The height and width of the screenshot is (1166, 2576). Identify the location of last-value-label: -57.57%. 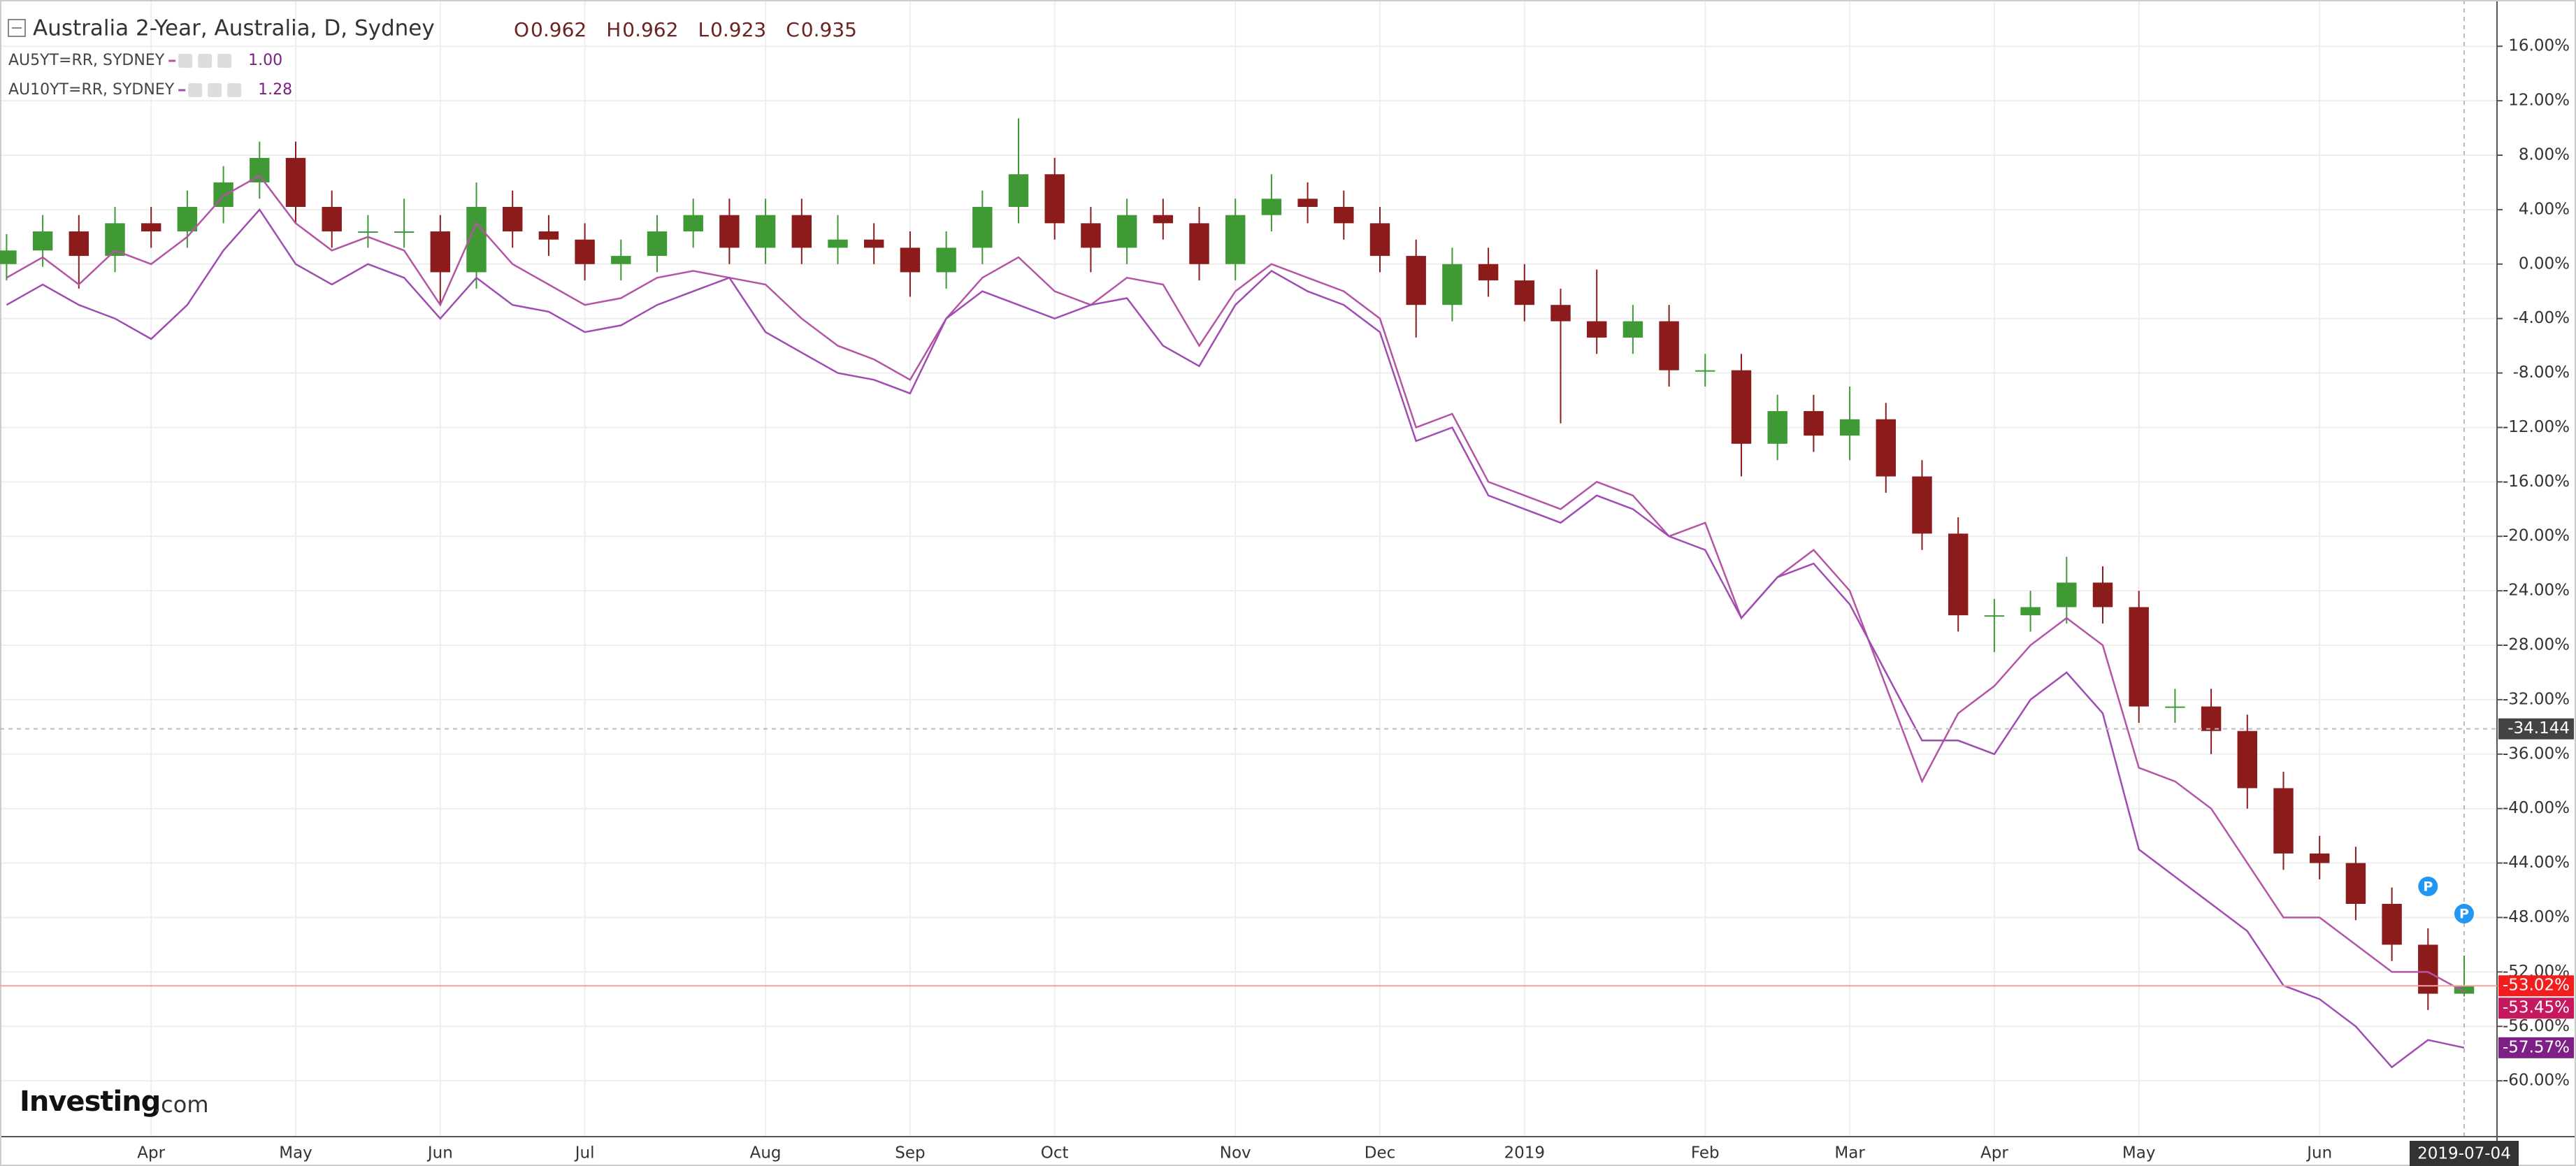
(2536, 1047).